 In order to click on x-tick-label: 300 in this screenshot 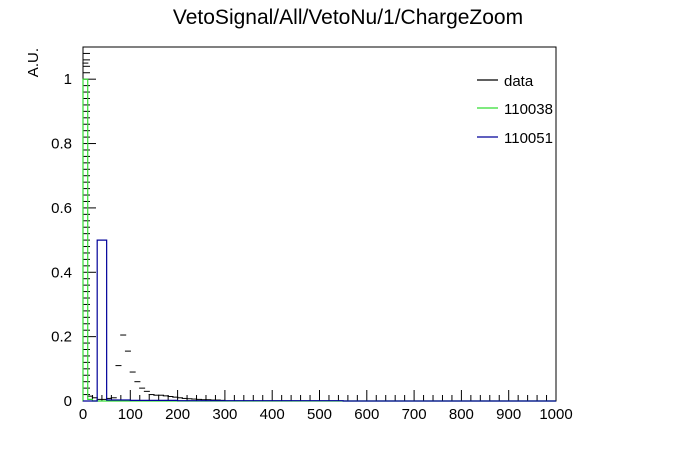, I will do `click(224, 414)`.